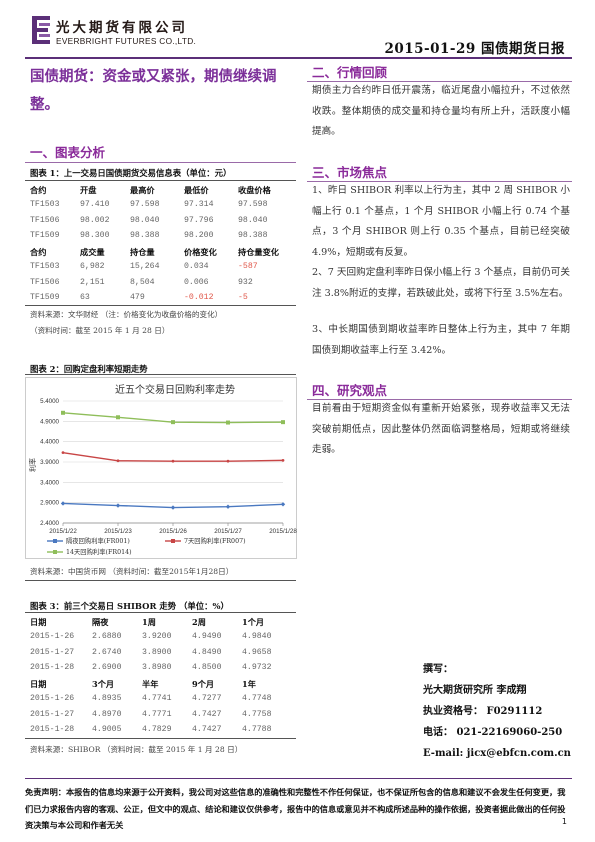 The image size is (595, 842). Describe the element at coordinates (122, 28) in the screenshot. I see `company-name-cn: 光大期货有限公司` at that location.